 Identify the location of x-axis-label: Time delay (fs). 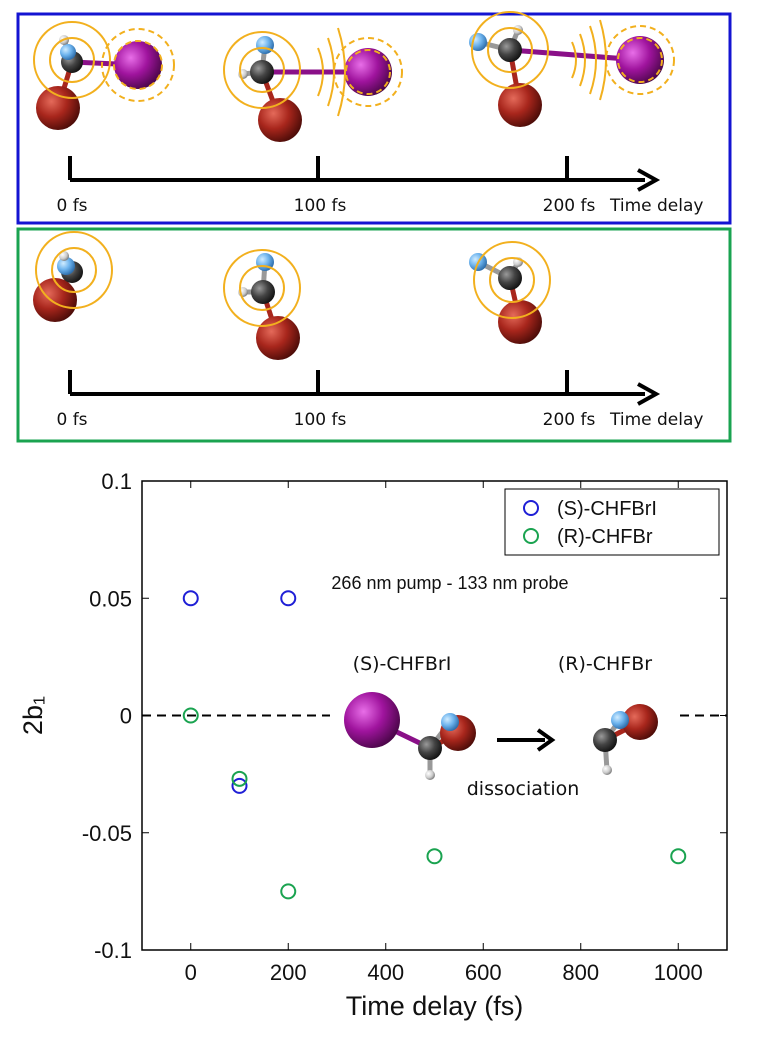
(435, 1006).